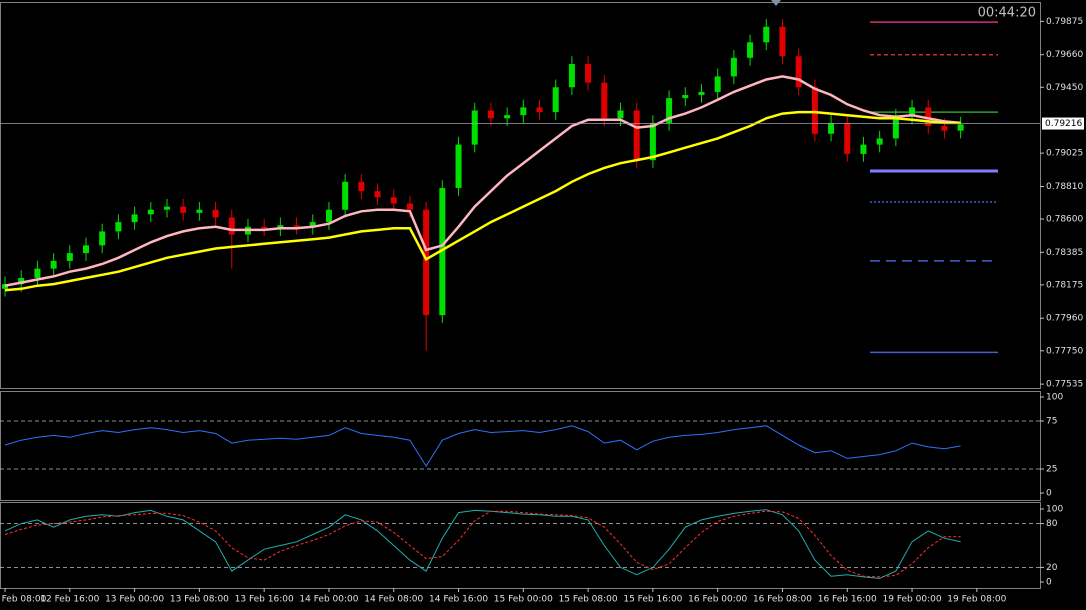 The width and height of the screenshot is (1086, 610). What do you see at coordinates (912, 600) in the screenshot?
I see `x-tick-label: 19 Feb 00:00` at bounding box center [912, 600].